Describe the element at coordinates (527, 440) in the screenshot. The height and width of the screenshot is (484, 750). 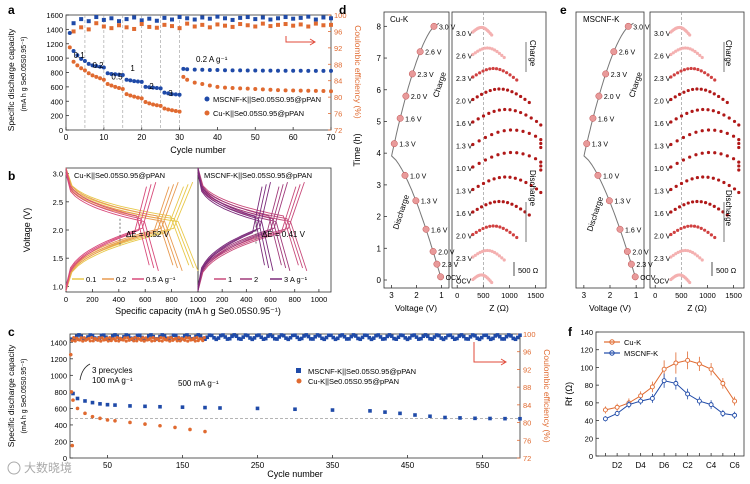
I see `panel-c-y2tick-label: 76` at that location.